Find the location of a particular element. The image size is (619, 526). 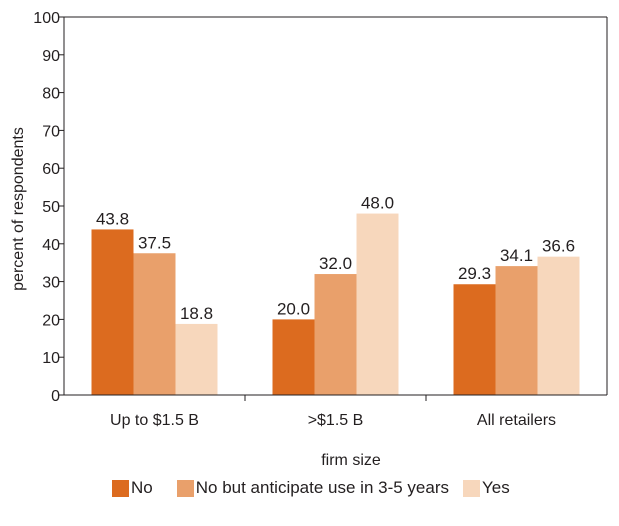

bar-value-label: 29.3 is located at coordinates (474, 273).